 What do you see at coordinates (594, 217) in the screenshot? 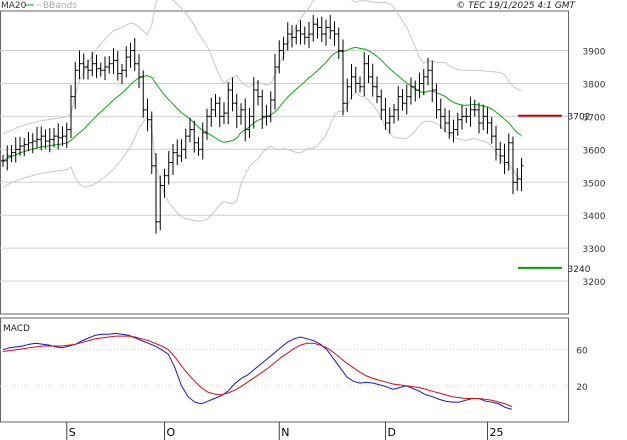
I see `price-tick-label: 3400` at bounding box center [594, 217].